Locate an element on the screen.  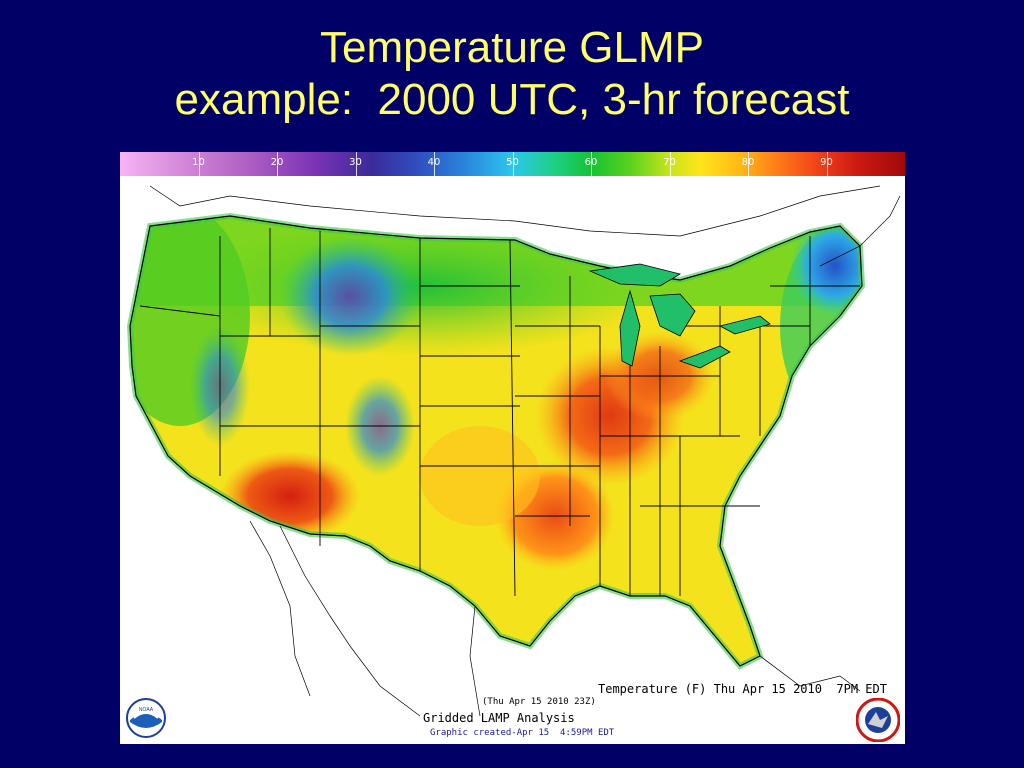
map-annotation-time: (Thu Apr 15 2010 23Z) is located at coordinates (539, 702).